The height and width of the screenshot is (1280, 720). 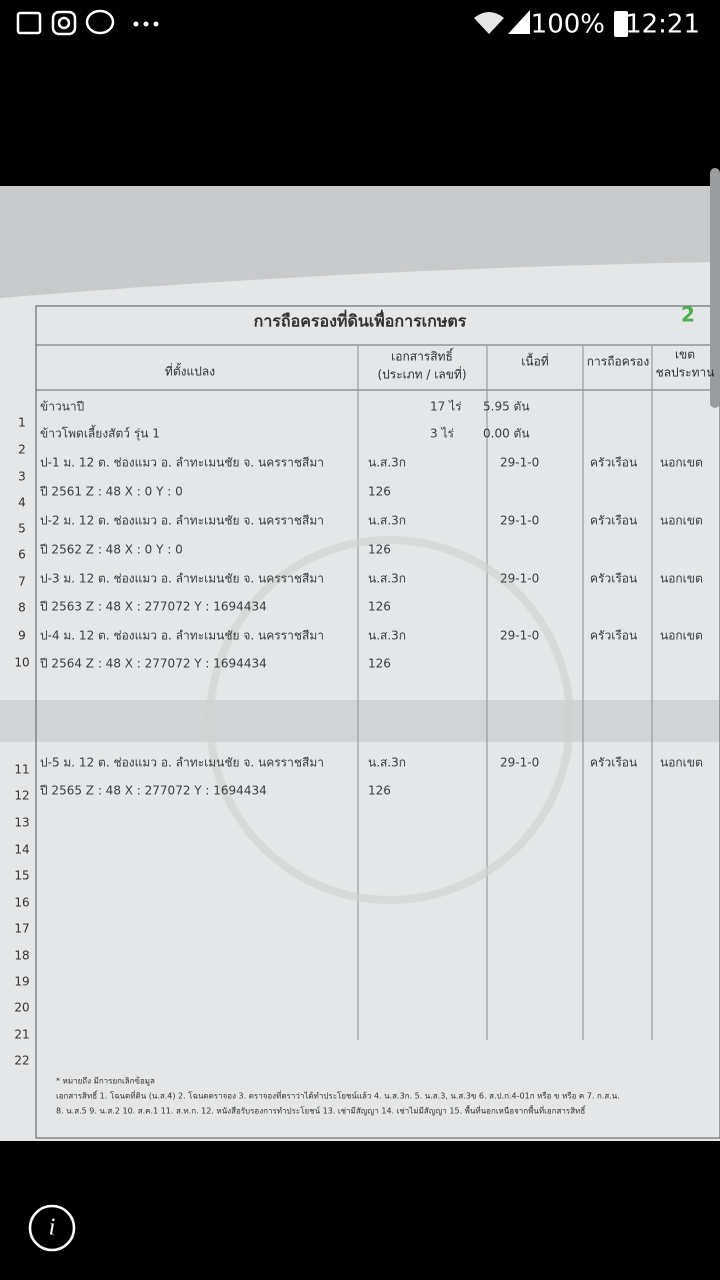 What do you see at coordinates (21, 956) in the screenshot?
I see `row-number: 18` at bounding box center [21, 956].